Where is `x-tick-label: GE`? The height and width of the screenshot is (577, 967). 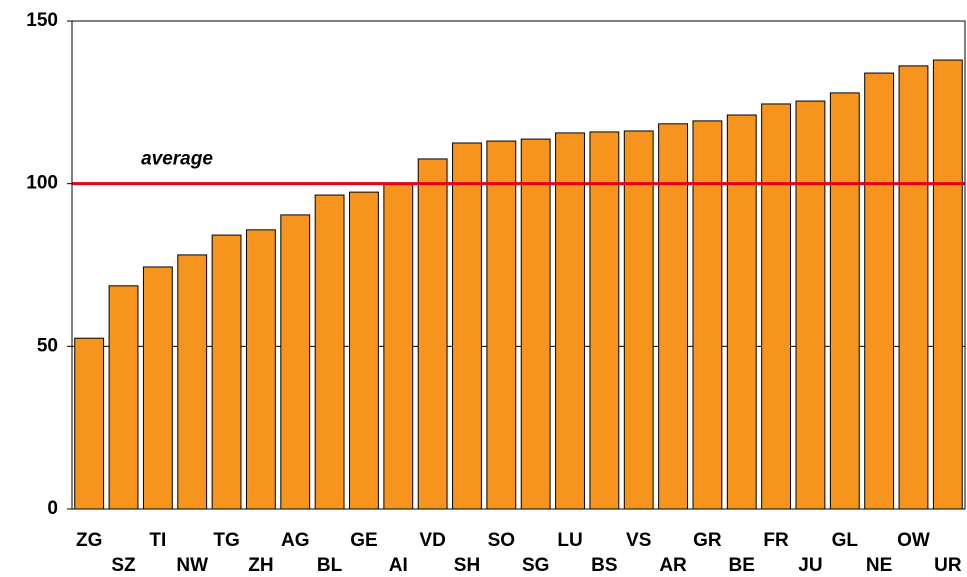
x-tick-label: GE is located at coordinates (363, 540).